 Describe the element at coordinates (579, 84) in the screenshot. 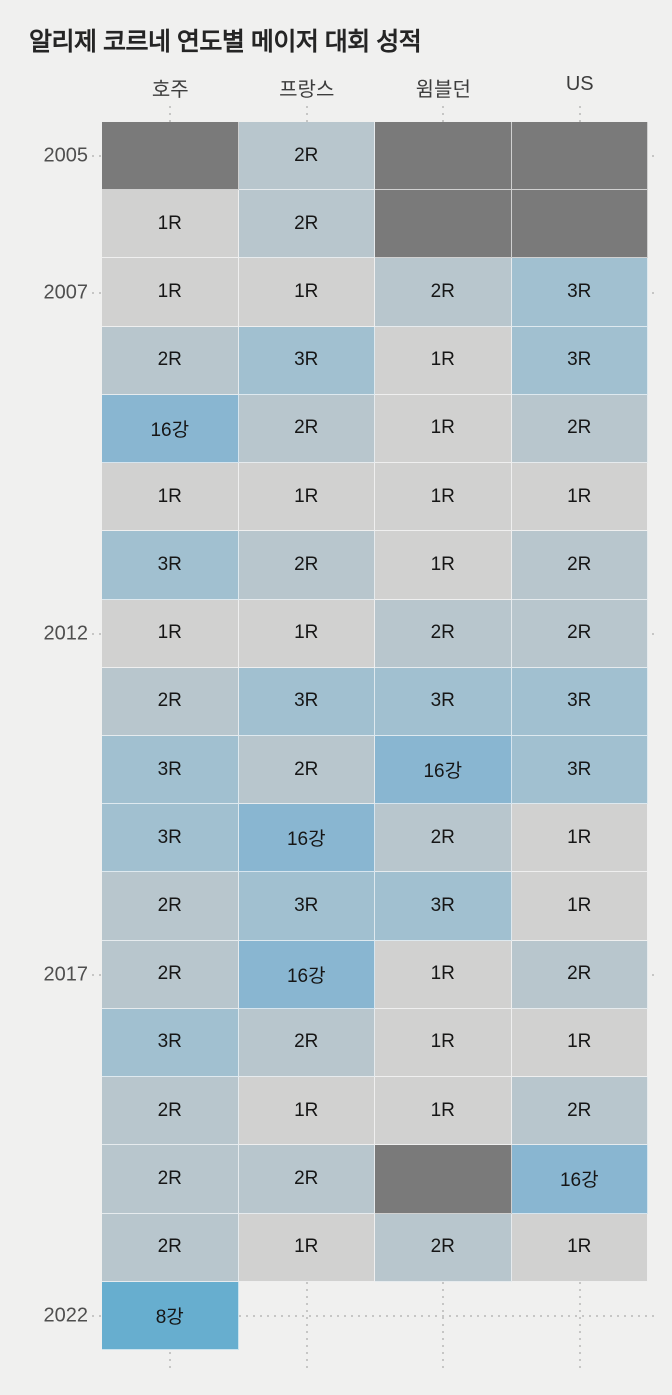

I see `column-header: US` at that location.